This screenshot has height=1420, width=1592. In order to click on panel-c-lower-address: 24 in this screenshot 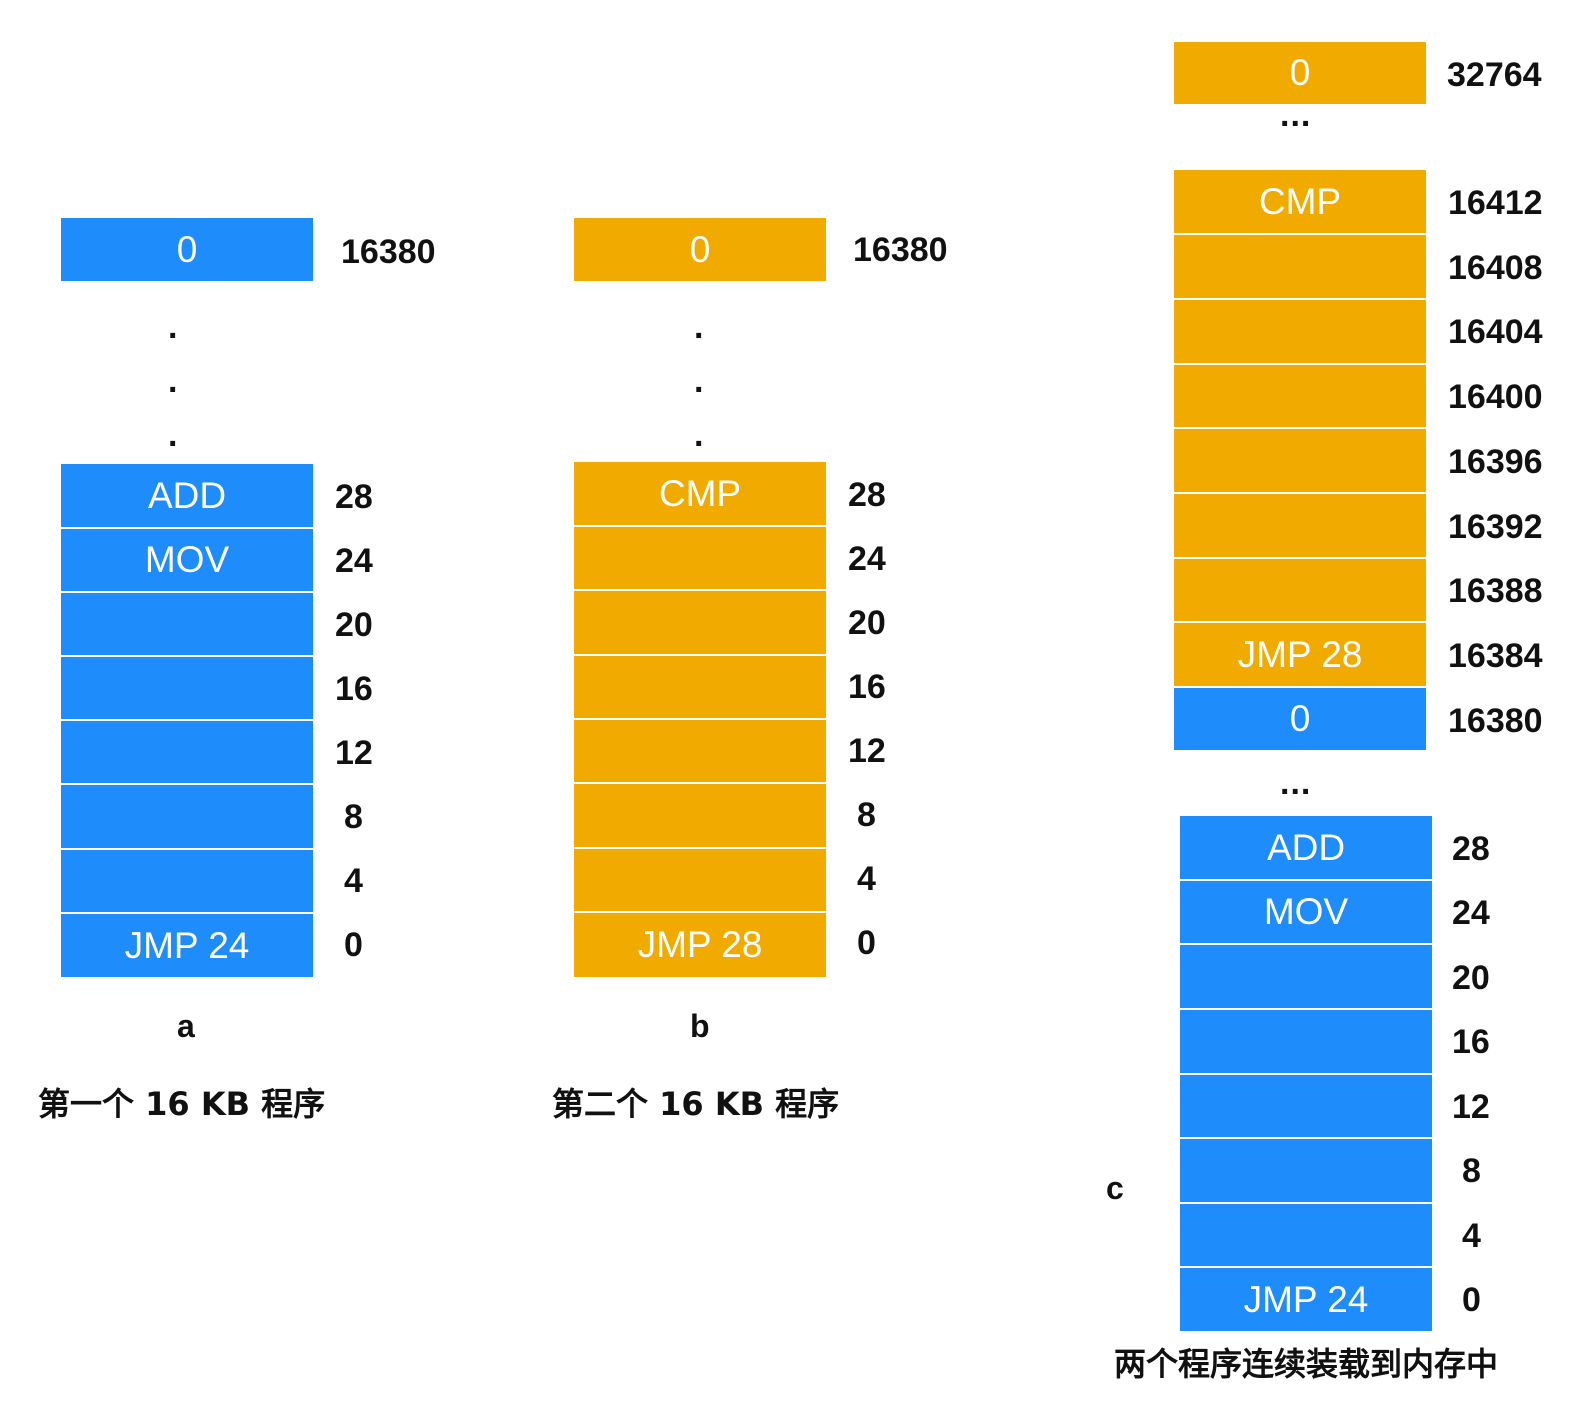, I will do `click(1471, 913)`.